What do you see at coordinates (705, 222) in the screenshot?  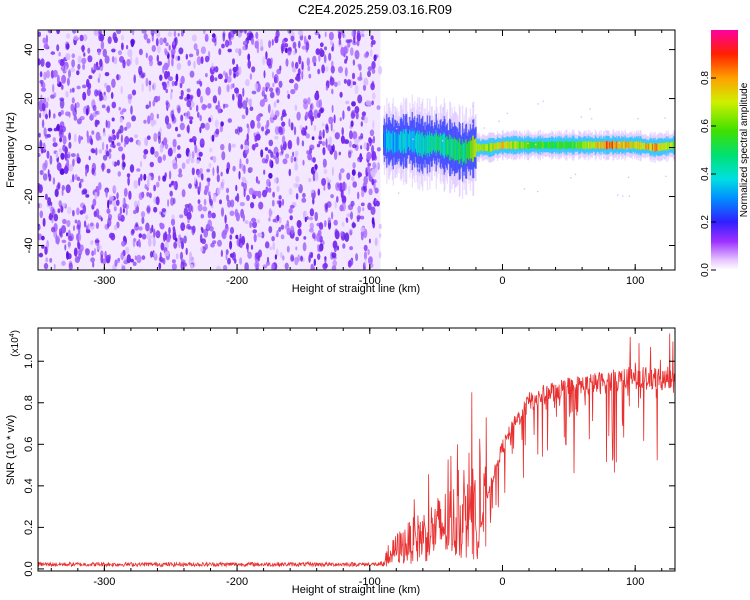 I see `colorbar-tick-label: 0.2` at bounding box center [705, 222].